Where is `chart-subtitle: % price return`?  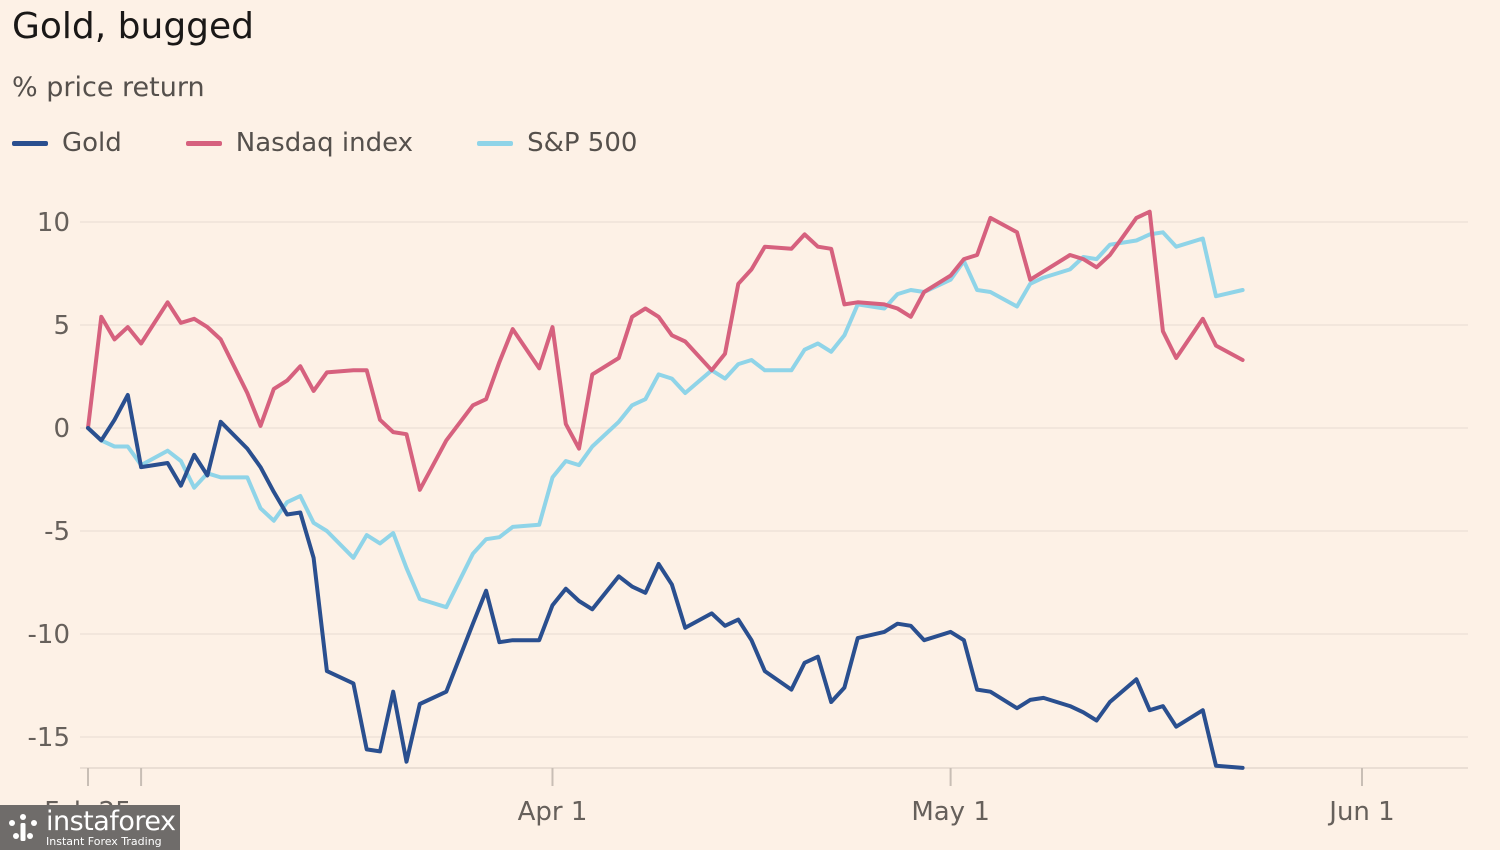 chart-subtitle: % price return is located at coordinates (108, 87).